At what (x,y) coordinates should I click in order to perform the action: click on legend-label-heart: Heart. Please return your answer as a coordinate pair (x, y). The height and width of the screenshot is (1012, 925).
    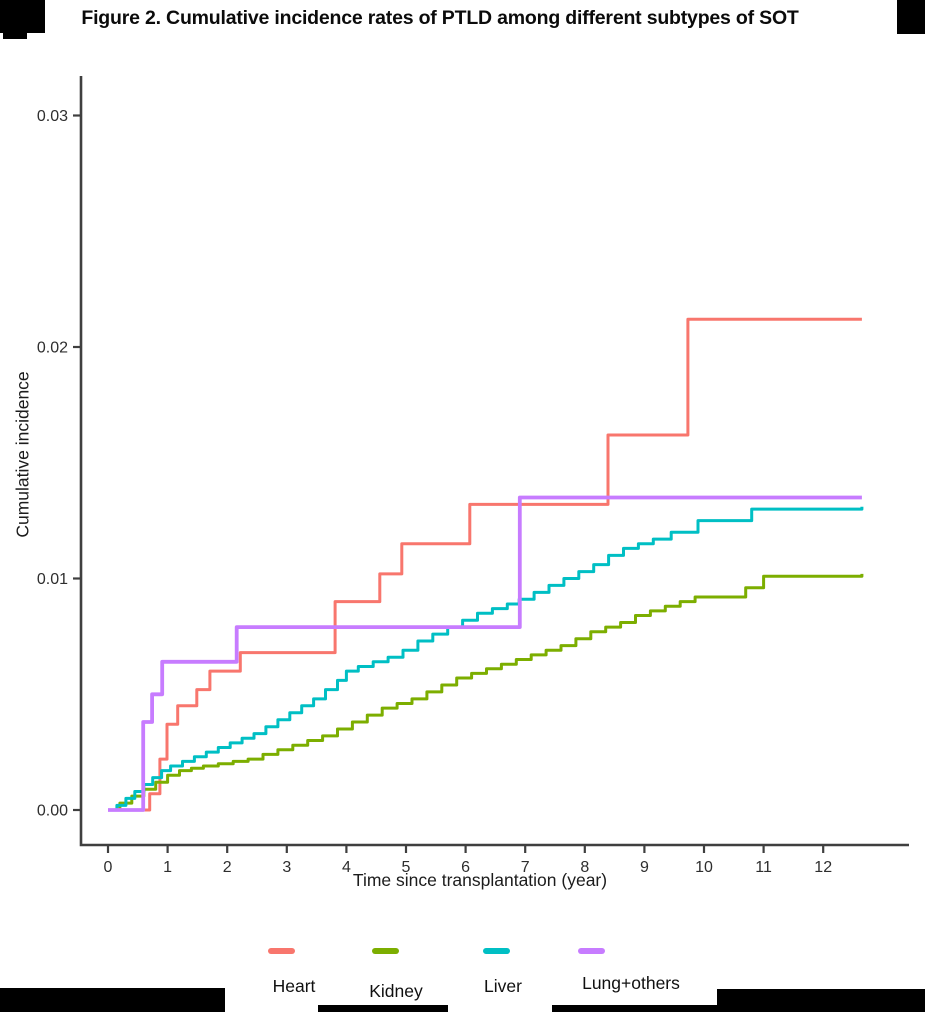
    Looking at the image, I should click on (294, 986).